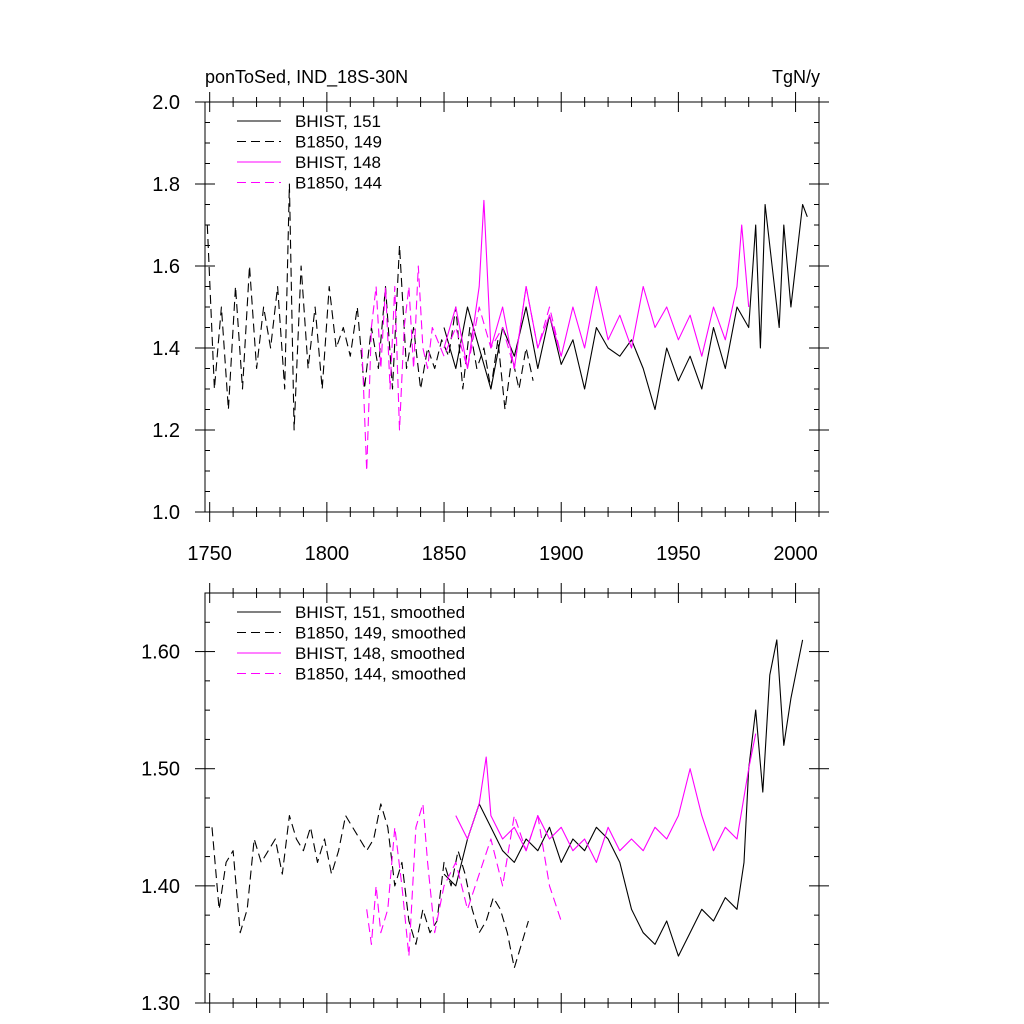 The width and height of the screenshot is (1024, 1024). I want to click on legend-label: BHIST, 148, so click(338, 162).